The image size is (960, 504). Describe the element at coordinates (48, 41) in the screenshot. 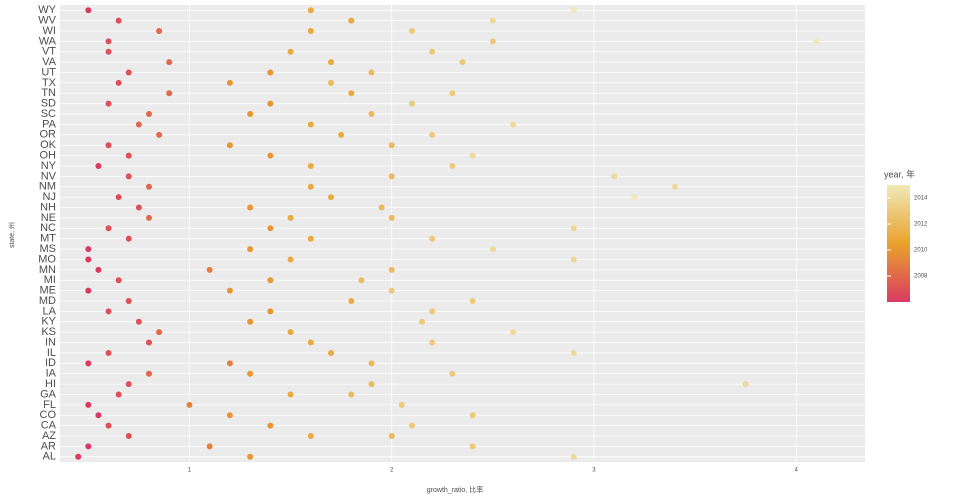

I see `y-tick-label: WA` at that location.